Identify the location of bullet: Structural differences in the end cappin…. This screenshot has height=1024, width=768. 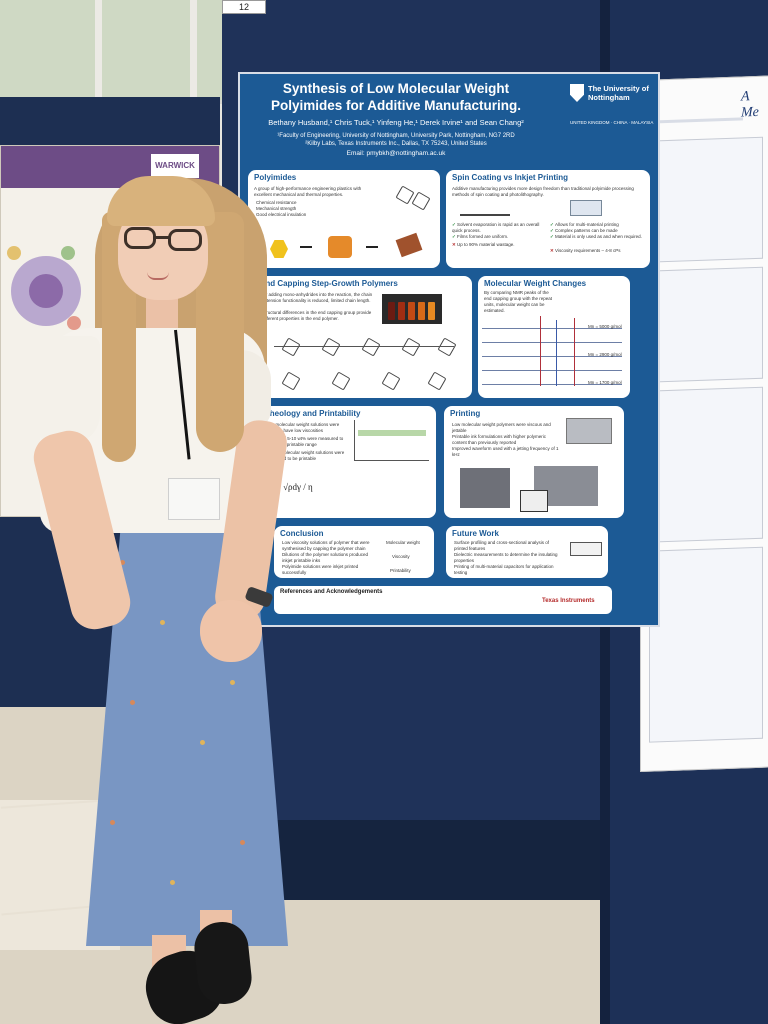
(317, 315).